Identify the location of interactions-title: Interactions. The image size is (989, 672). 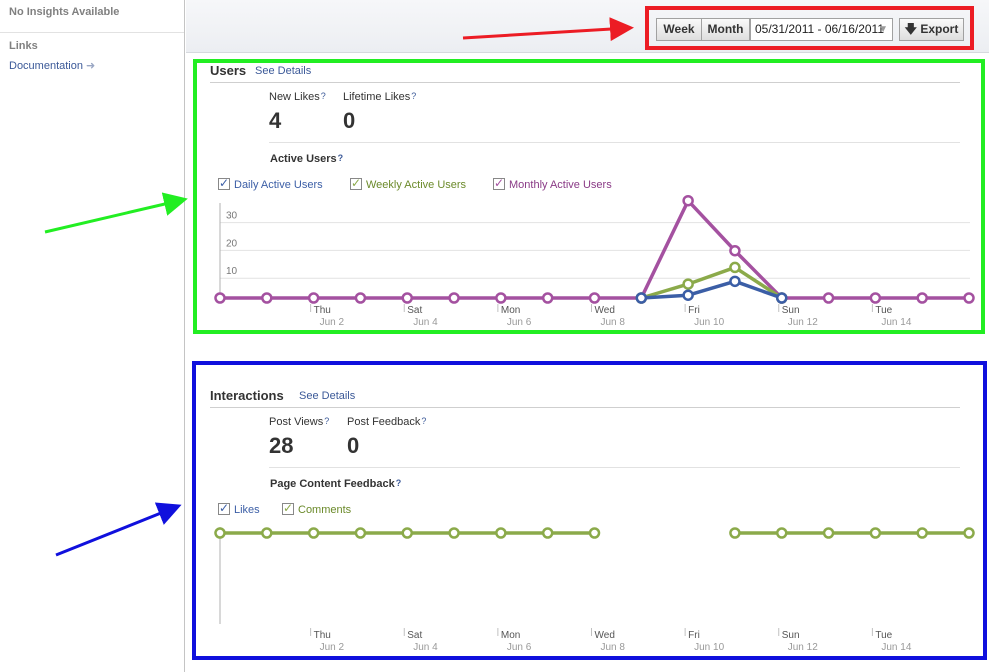
(247, 395).